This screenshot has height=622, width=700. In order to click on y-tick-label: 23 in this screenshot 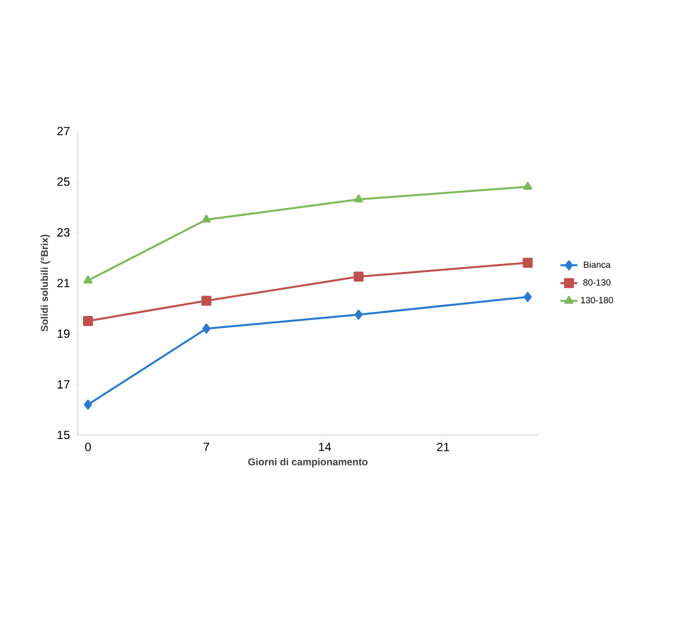, I will do `click(63, 232)`.